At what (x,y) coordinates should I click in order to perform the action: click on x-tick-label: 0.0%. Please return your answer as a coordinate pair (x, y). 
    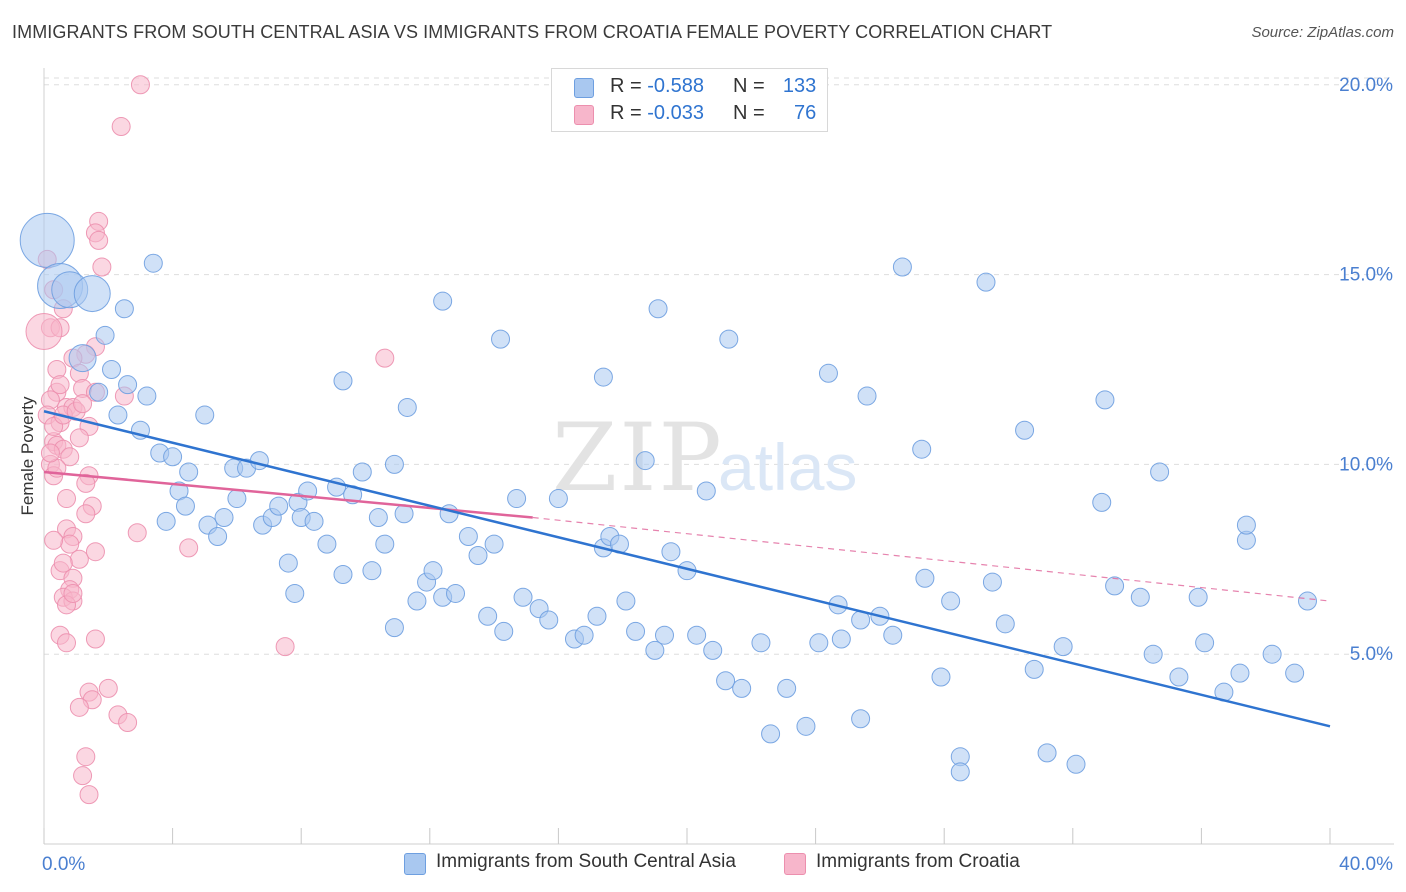
    Looking at the image, I should click on (63, 864).